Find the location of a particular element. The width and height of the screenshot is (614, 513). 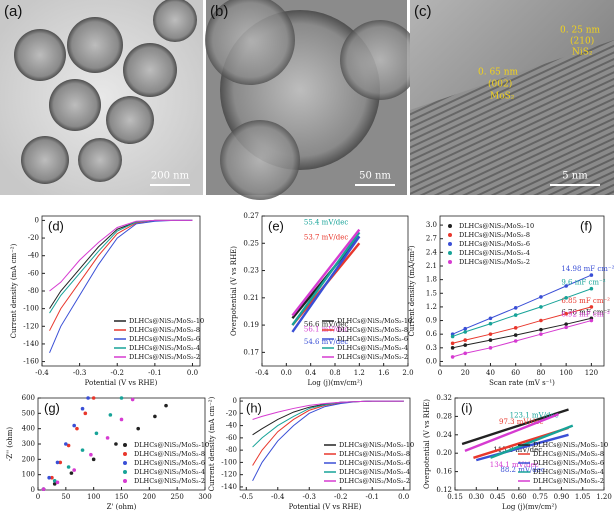

lattice-annotation: MoS₂ is located at coordinates (502, 97).